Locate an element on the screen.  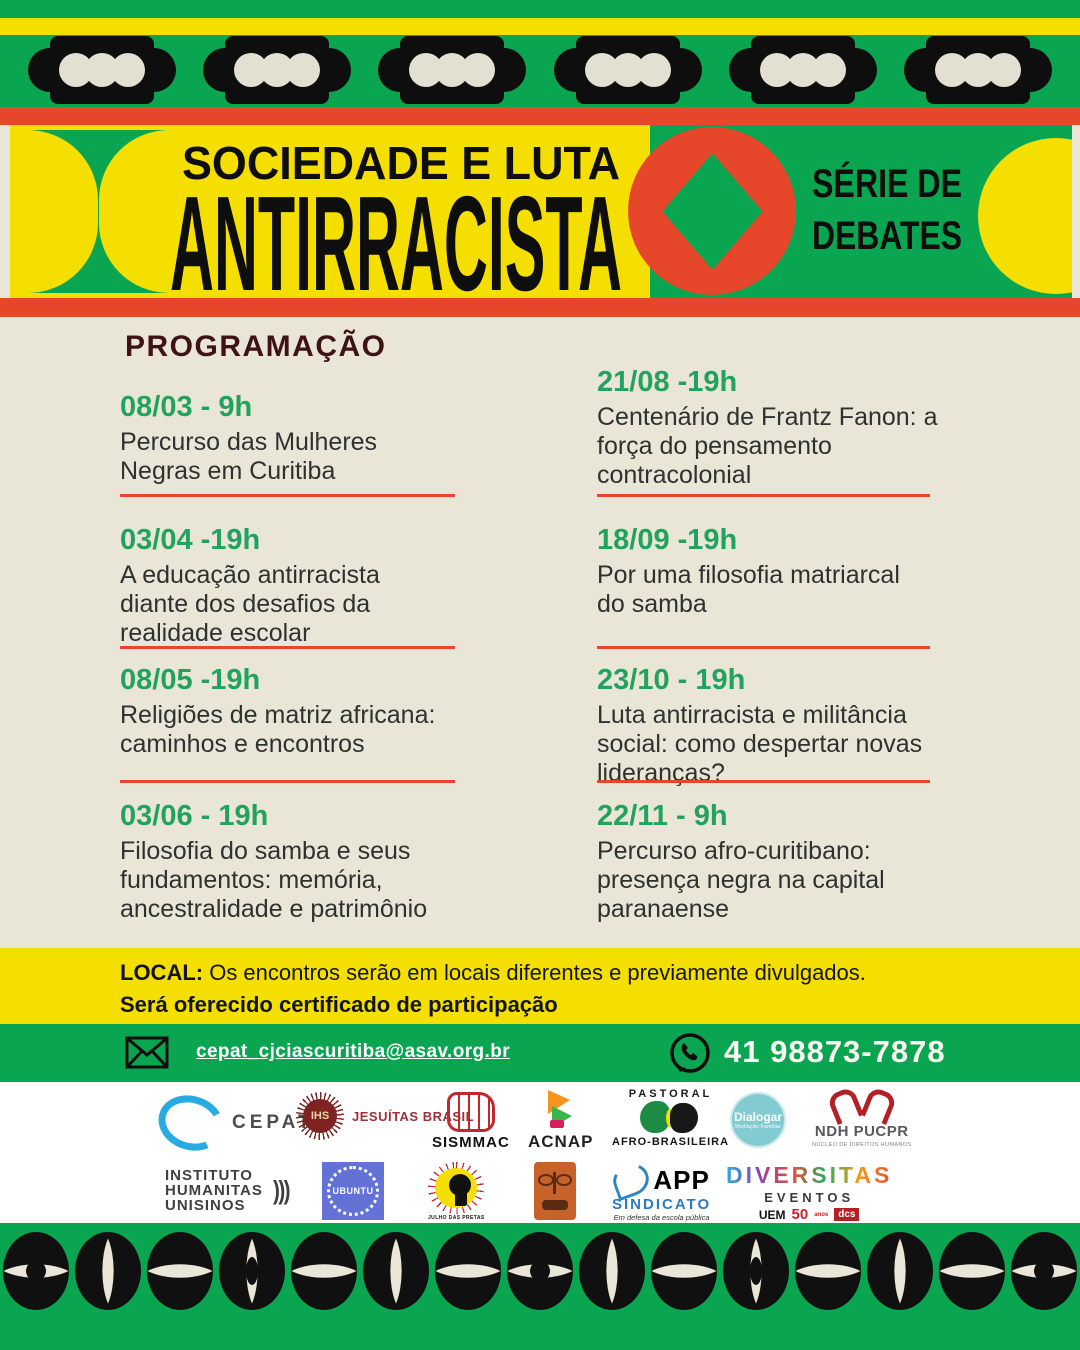
silhouette-icon is located at coordinates (456, 1188).